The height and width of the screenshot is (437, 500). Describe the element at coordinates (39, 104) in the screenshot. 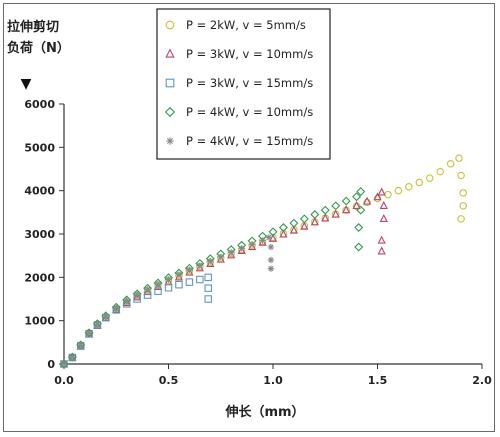

I see `y-tick-label: 6000` at that location.